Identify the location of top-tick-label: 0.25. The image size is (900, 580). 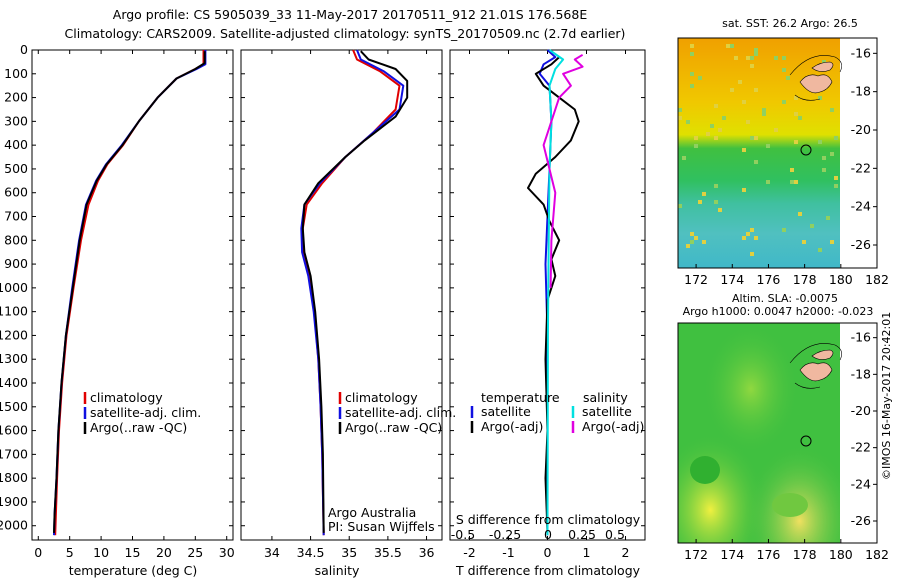
(582, 534).